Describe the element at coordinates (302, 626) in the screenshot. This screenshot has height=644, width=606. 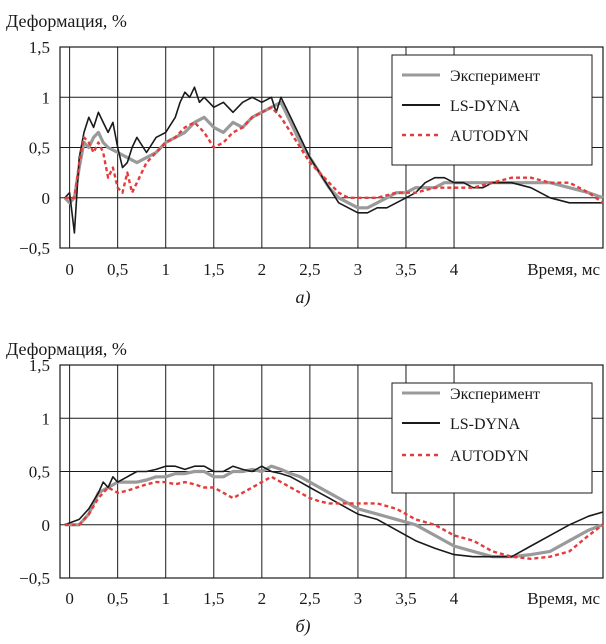
I see `caption-b: б)` at that location.